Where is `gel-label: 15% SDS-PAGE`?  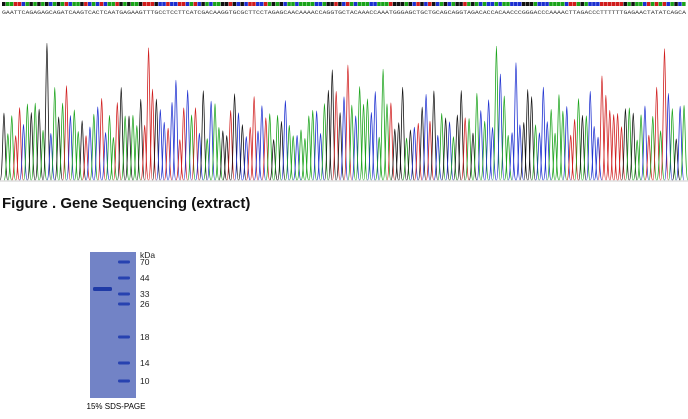
gel-label: 15% SDS-PAGE is located at coordinates (116, 406).